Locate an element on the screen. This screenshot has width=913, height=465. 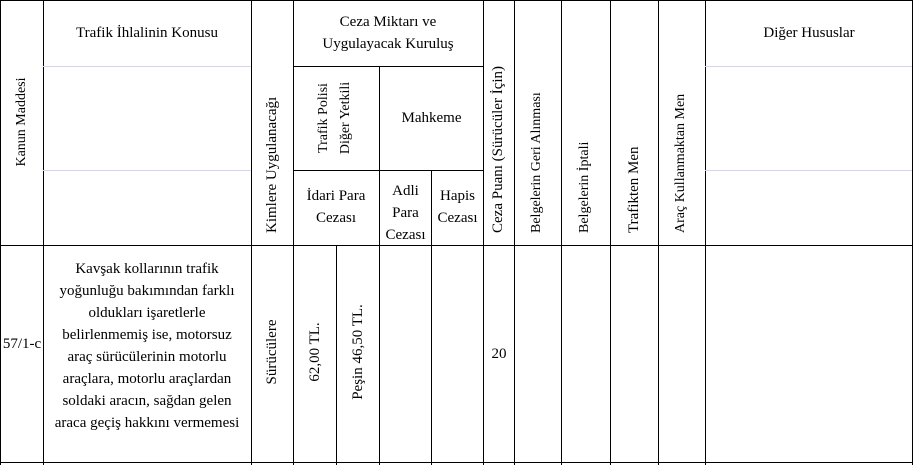
header-ceza-miktari: Ceza Miktarı ve Uygulayacak Kuruluş is located at coordinates (388, 33).